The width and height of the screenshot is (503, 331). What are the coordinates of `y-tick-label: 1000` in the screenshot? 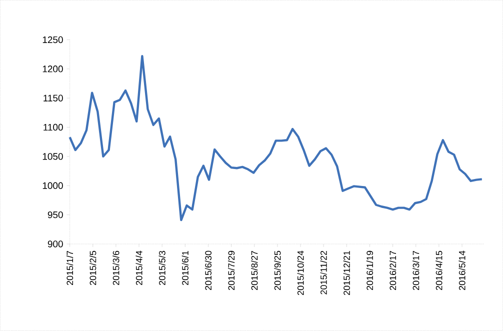 It's located at (52, 186).